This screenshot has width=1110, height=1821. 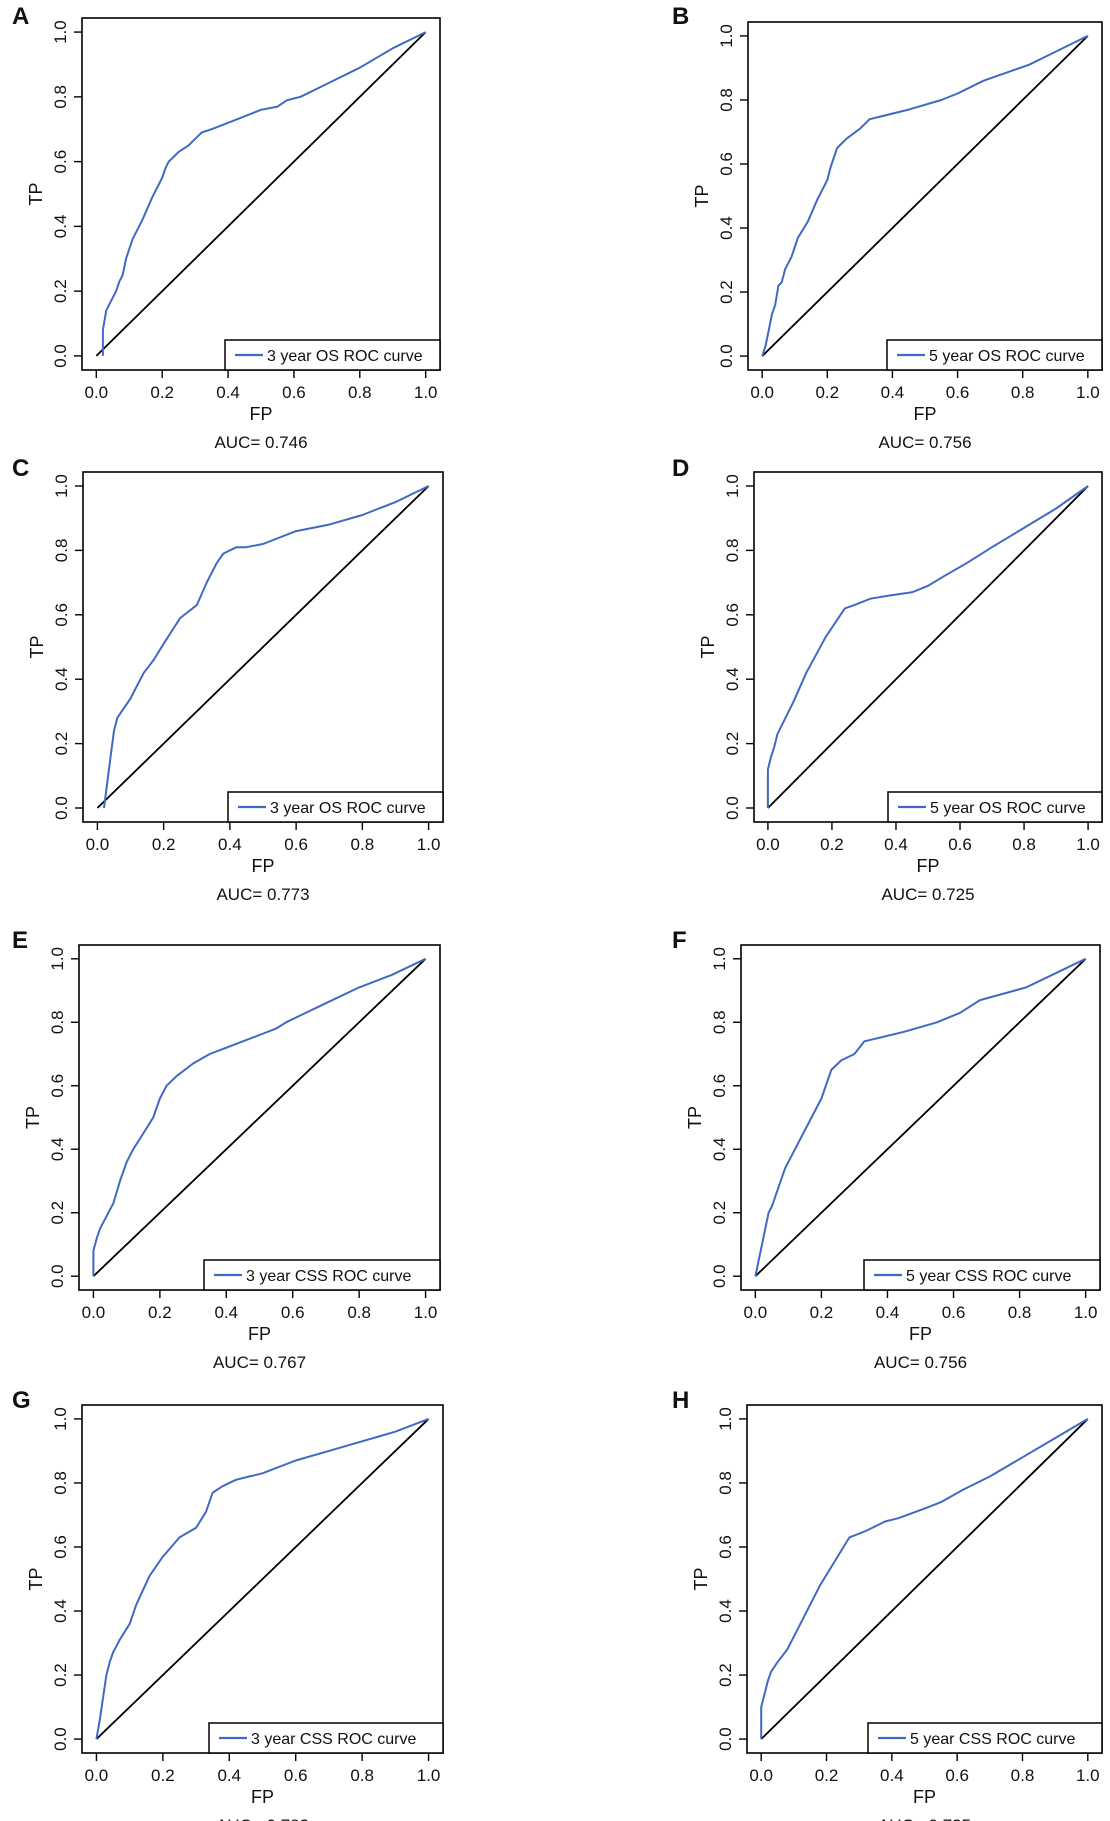 What do you see at coordinates (679, 940) in the screenshot?
I see `panel-label: F` at bounding box center [679, 940].